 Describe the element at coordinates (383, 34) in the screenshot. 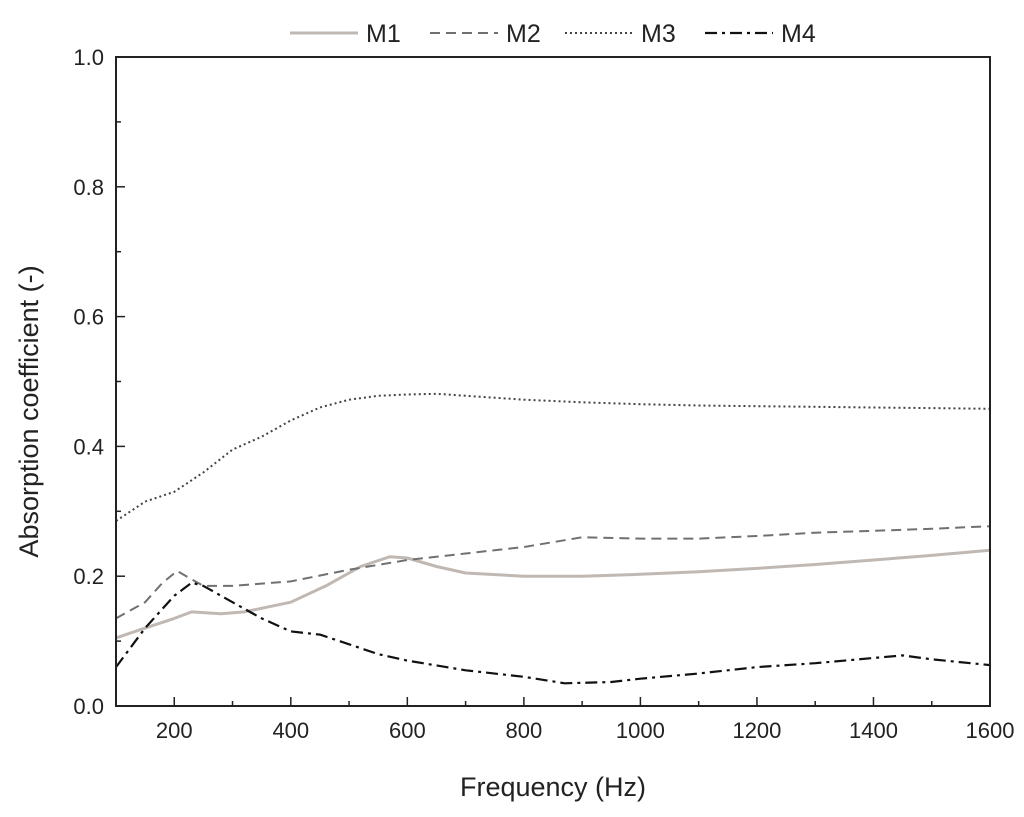

I see `legend-label-m1: M1` at that location.